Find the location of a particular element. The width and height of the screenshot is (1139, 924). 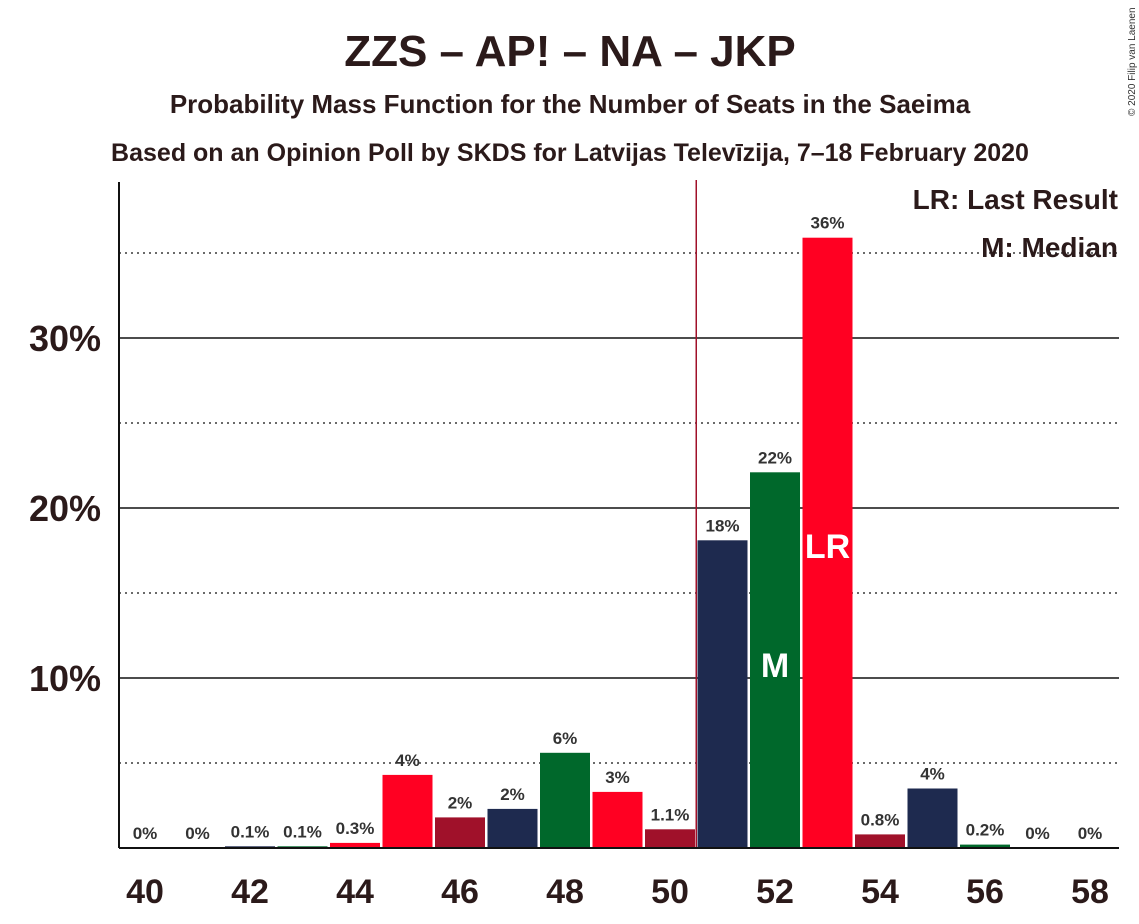

copyright-notice: © 2020 Filip van Laenen is located at coordinates (1132, 61).